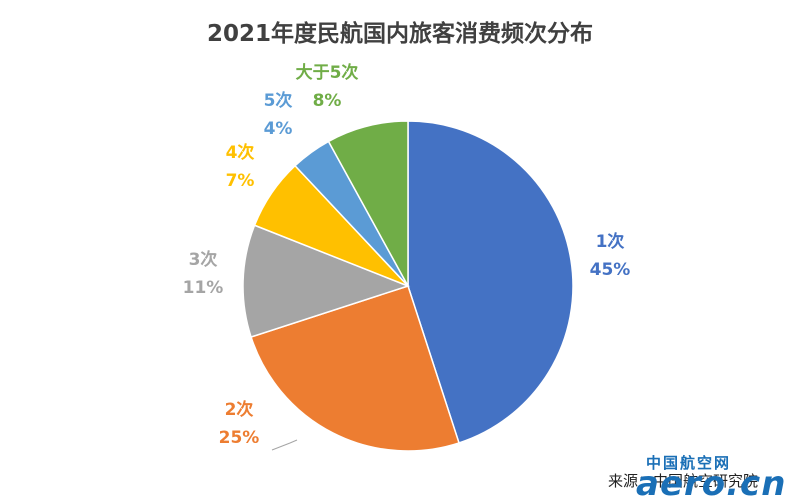  I want to click on slice-label-2: 2次 25%, so click(239, 424).